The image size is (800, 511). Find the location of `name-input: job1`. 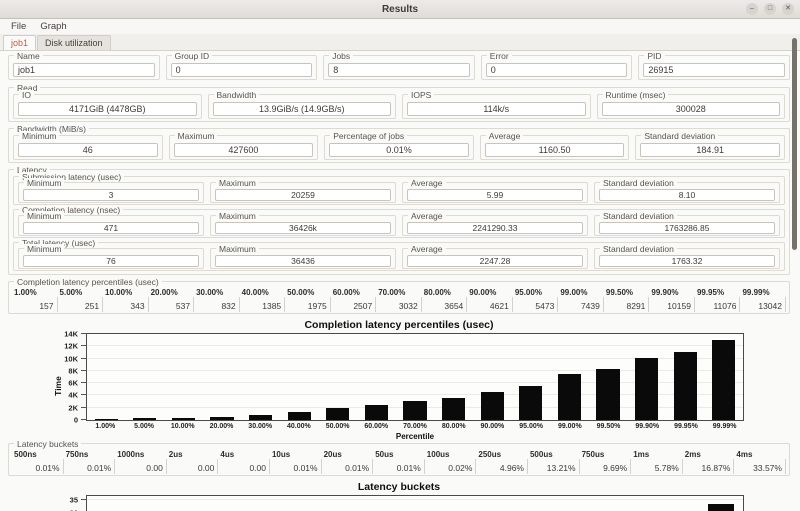

name-input: job1 is located at coordinates (84, 70).